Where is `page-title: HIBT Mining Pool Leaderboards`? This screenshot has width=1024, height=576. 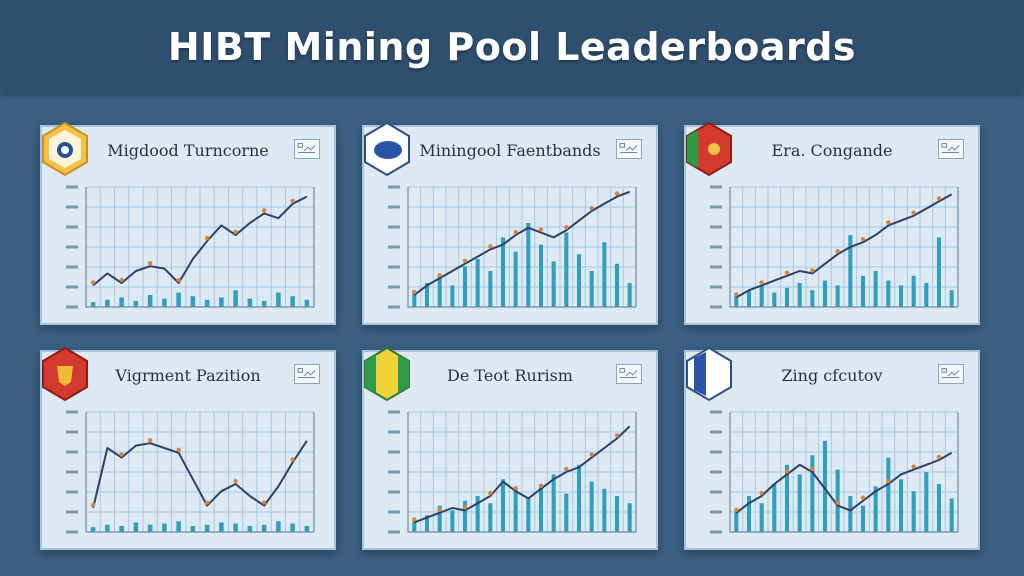 page-title: HIBT Mining Pool Leaderboards is located at coordinates (512, 46).